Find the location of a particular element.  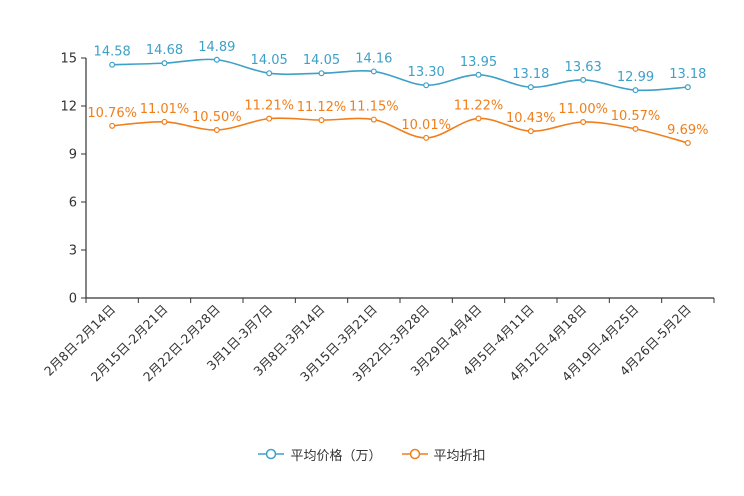

y-tick-label: 9 is located at coordinates (73, 155).